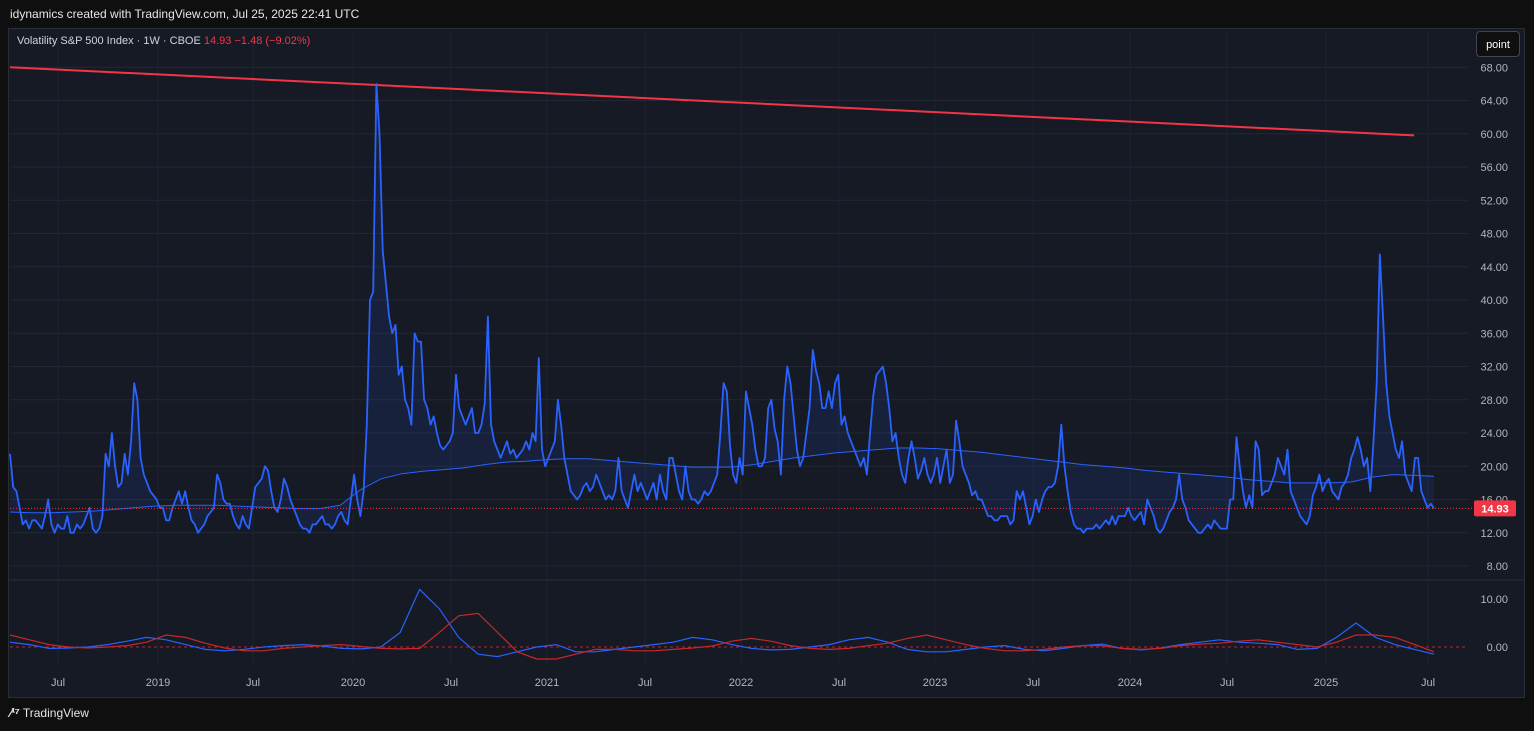 The height and width of the screenshot is (731, 1534). Describe the element at coordinates (158, 683) in the screenshot. I see `x-tick-label: 2019` at that location.